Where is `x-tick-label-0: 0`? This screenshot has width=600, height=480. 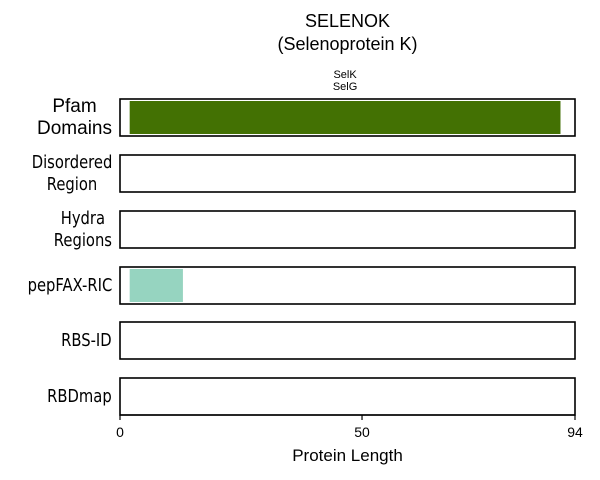 x-tick-label-0: 0 is located at coordinates (120, 432).